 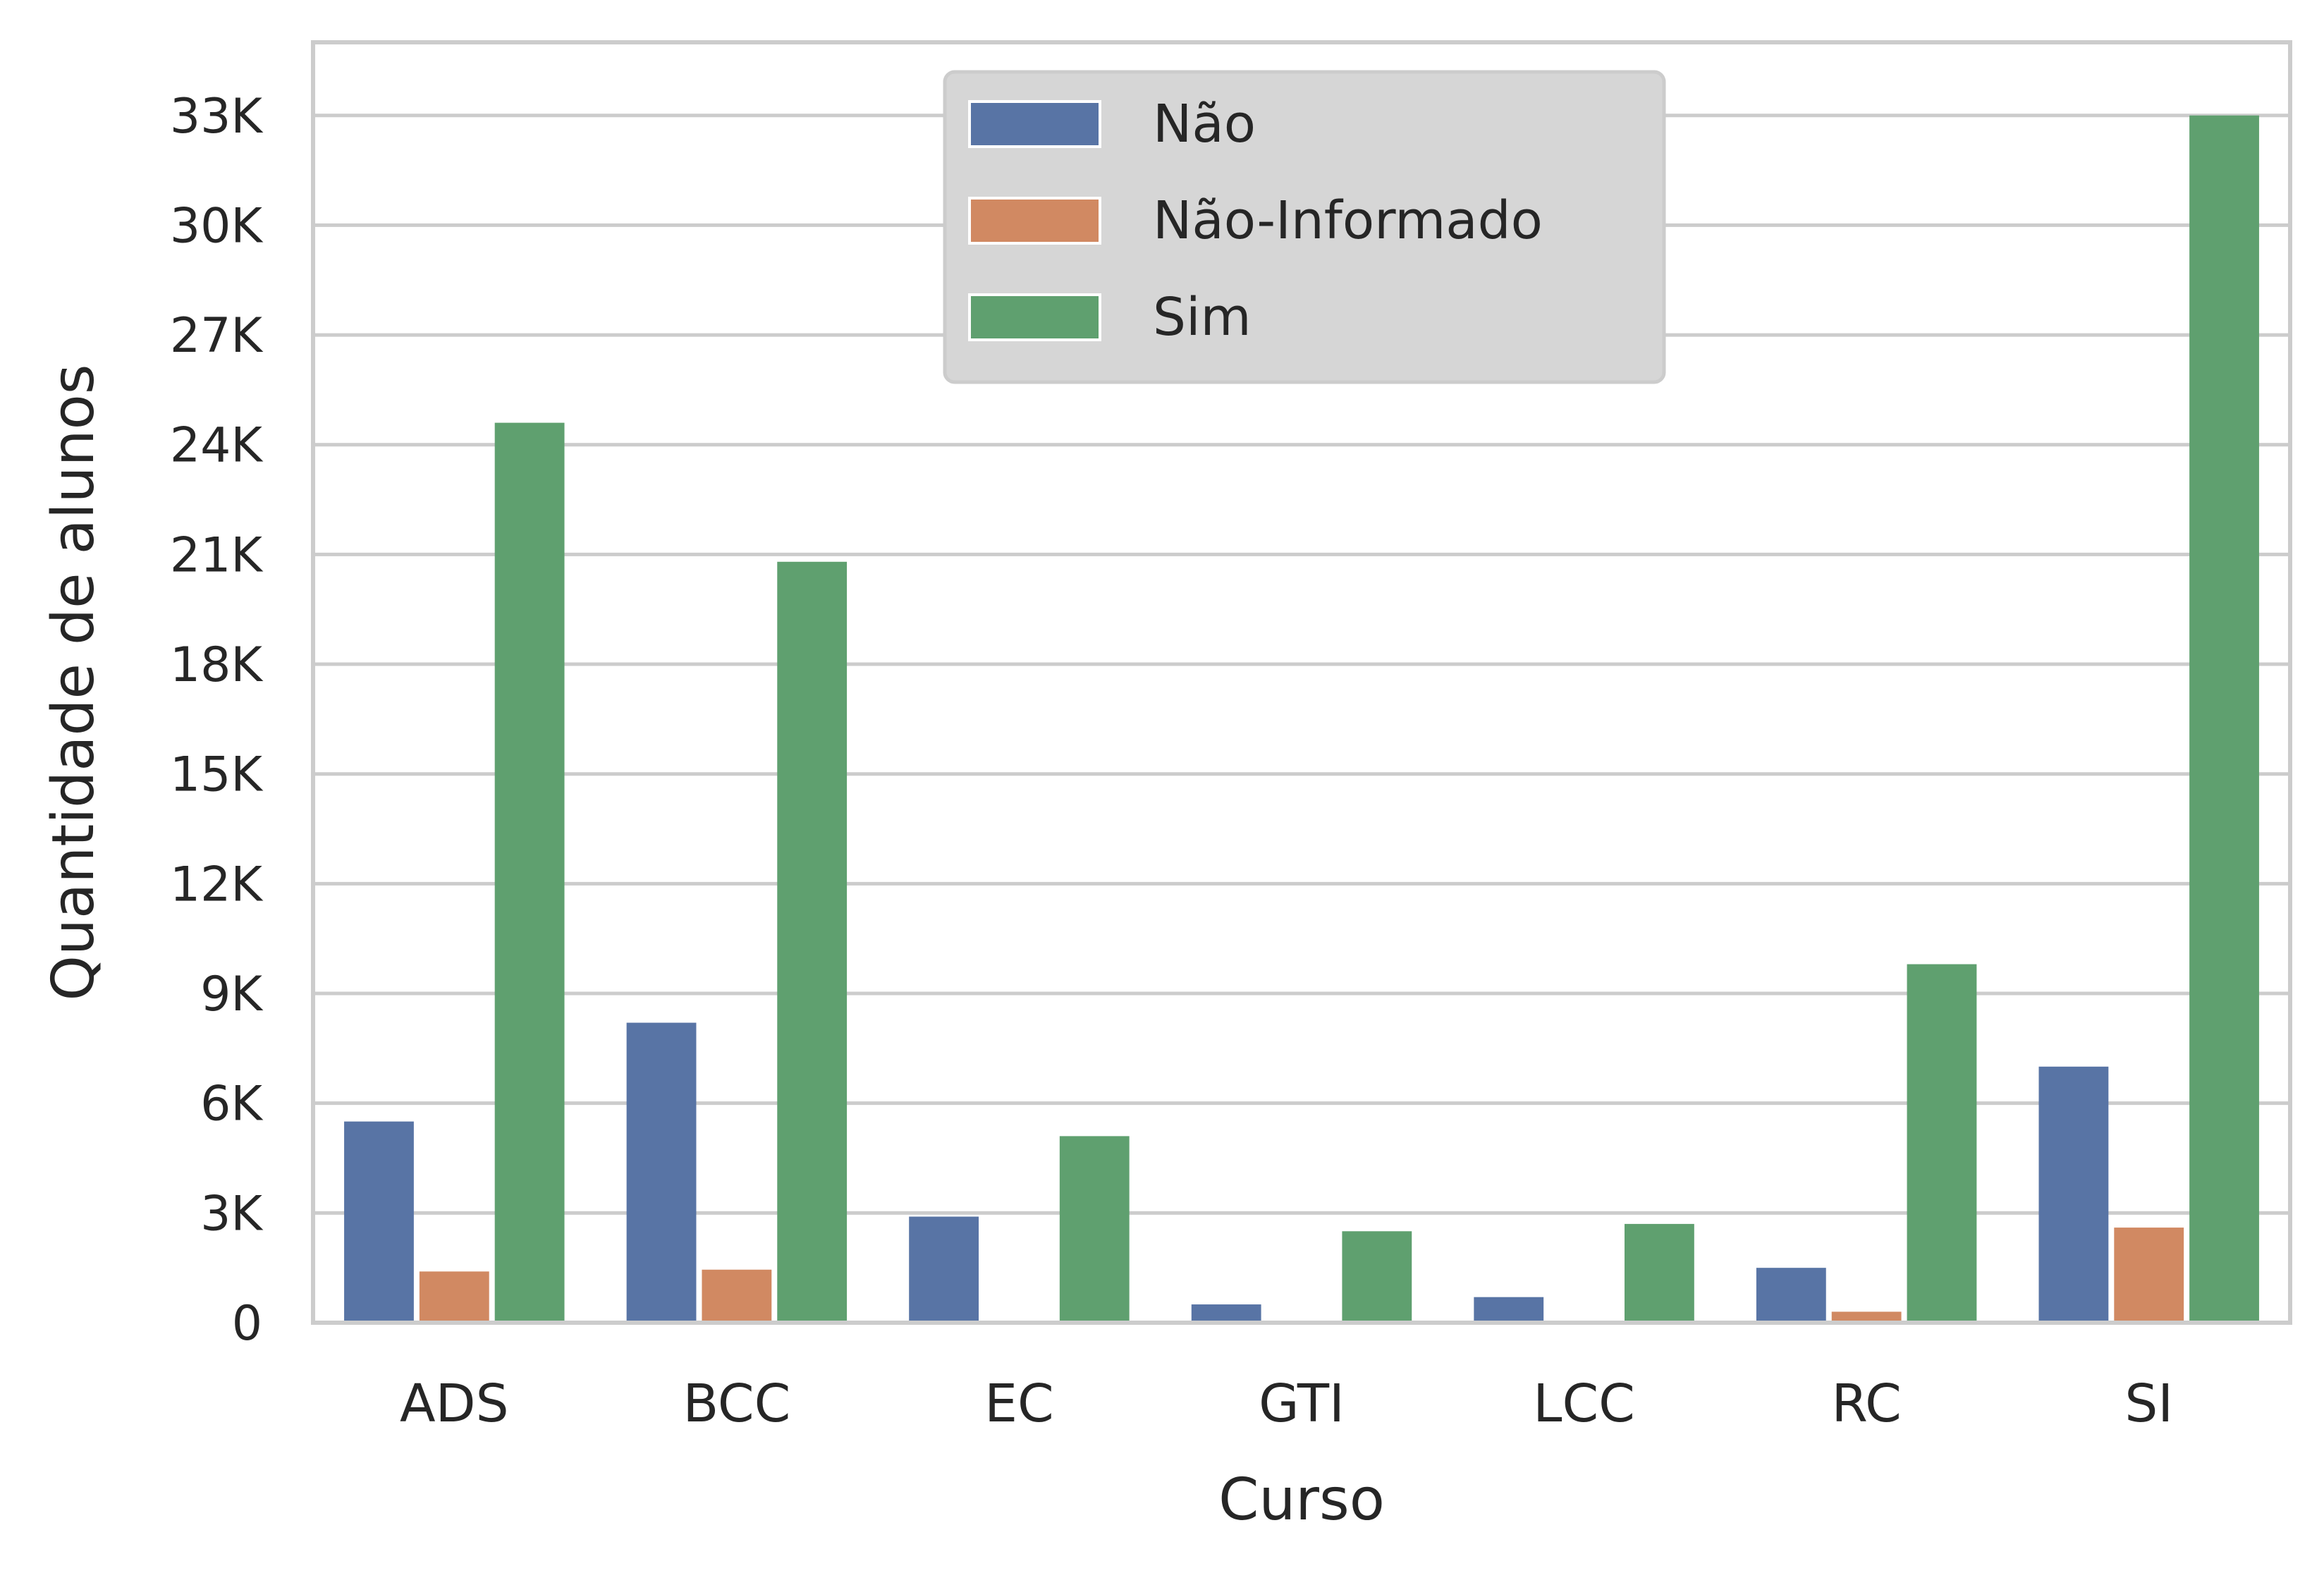 I want to click on legend-label: Não-Informado, so click(x=1348, y=220).